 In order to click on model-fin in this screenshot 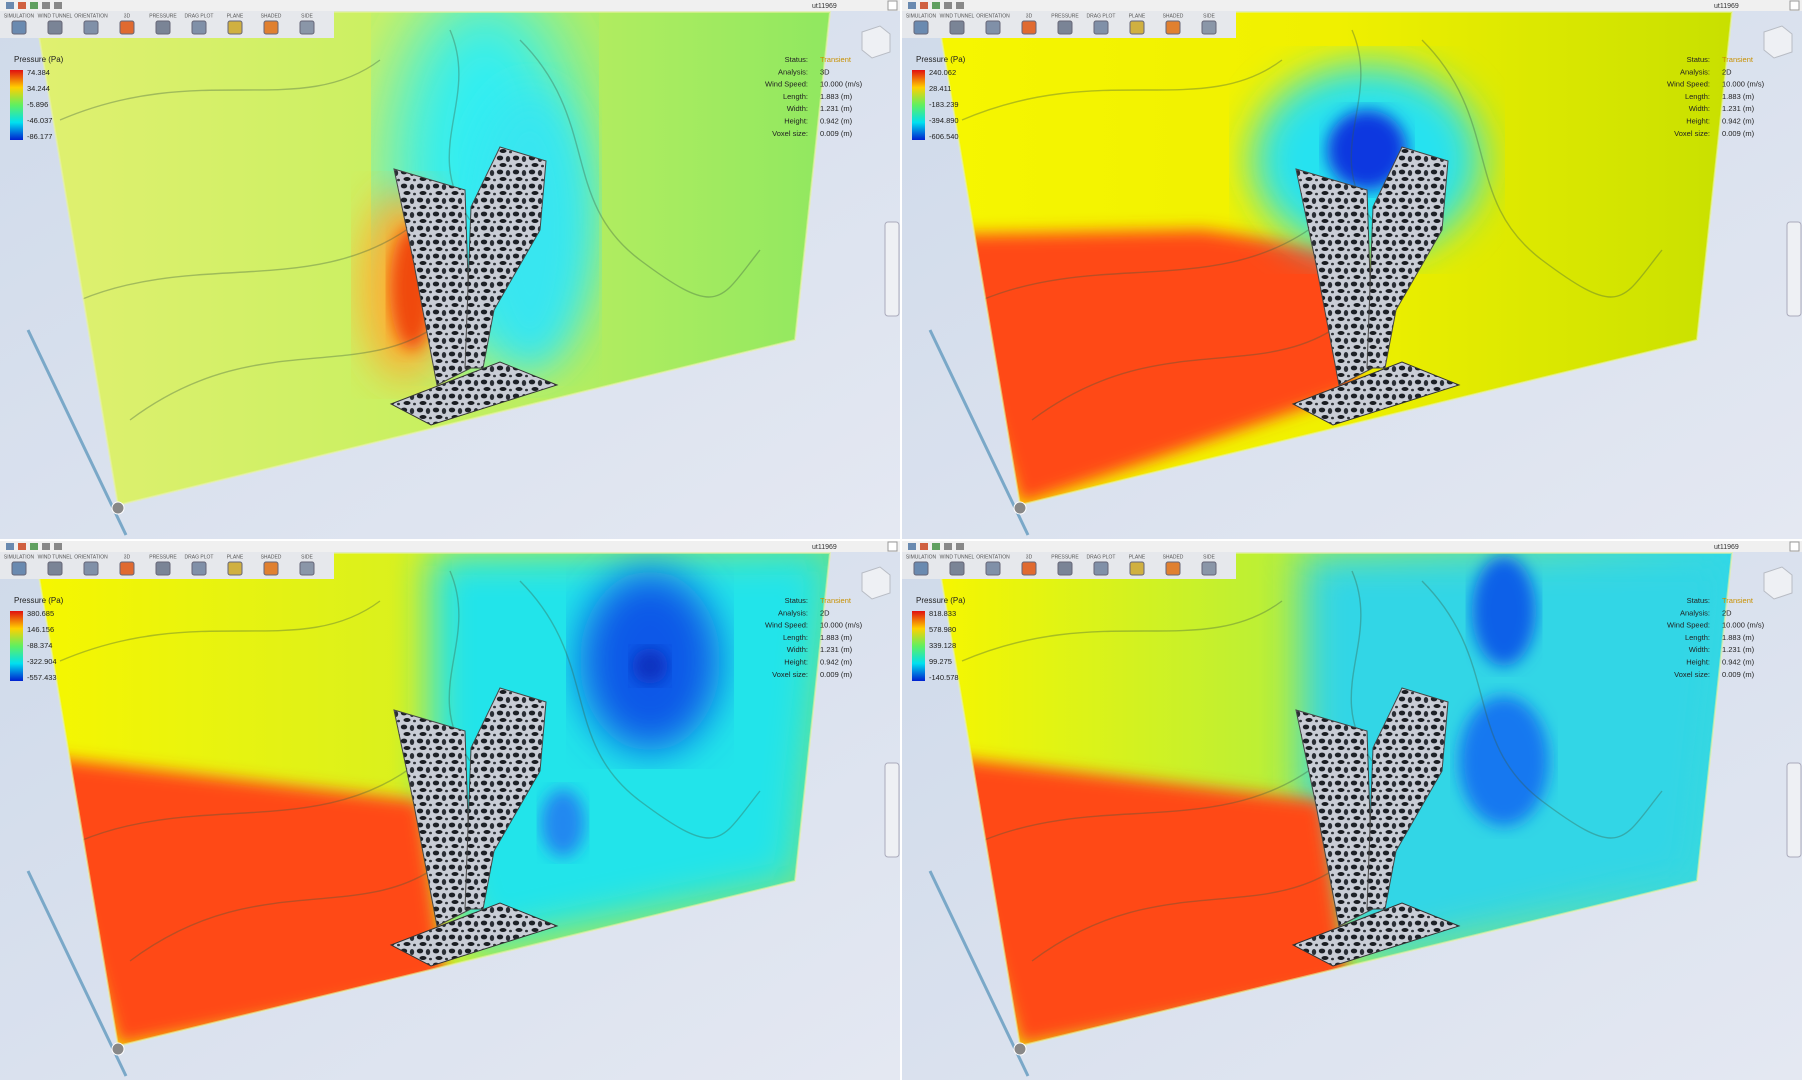, I will do `click(432, 818)`.